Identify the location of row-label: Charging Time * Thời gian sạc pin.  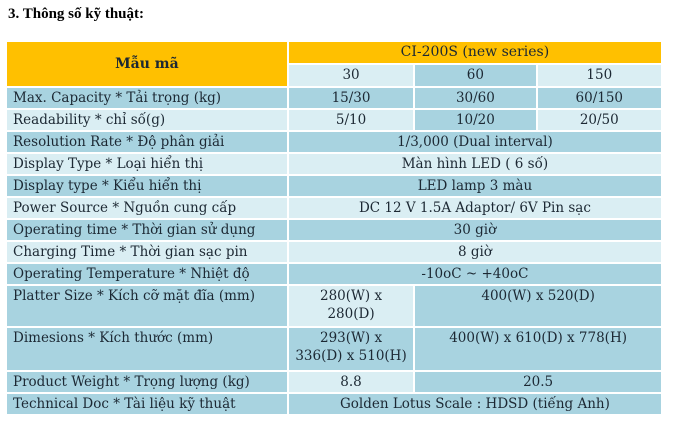
(147, 252).